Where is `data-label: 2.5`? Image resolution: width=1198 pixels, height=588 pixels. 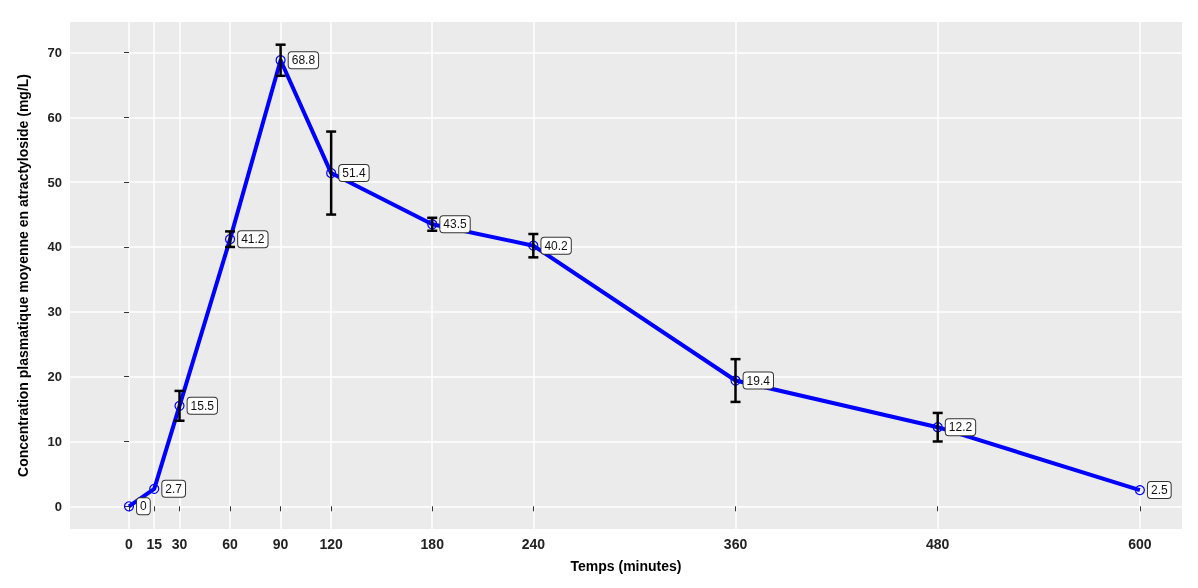
data-label: 2.5 is located at coordinates (1159, 490).